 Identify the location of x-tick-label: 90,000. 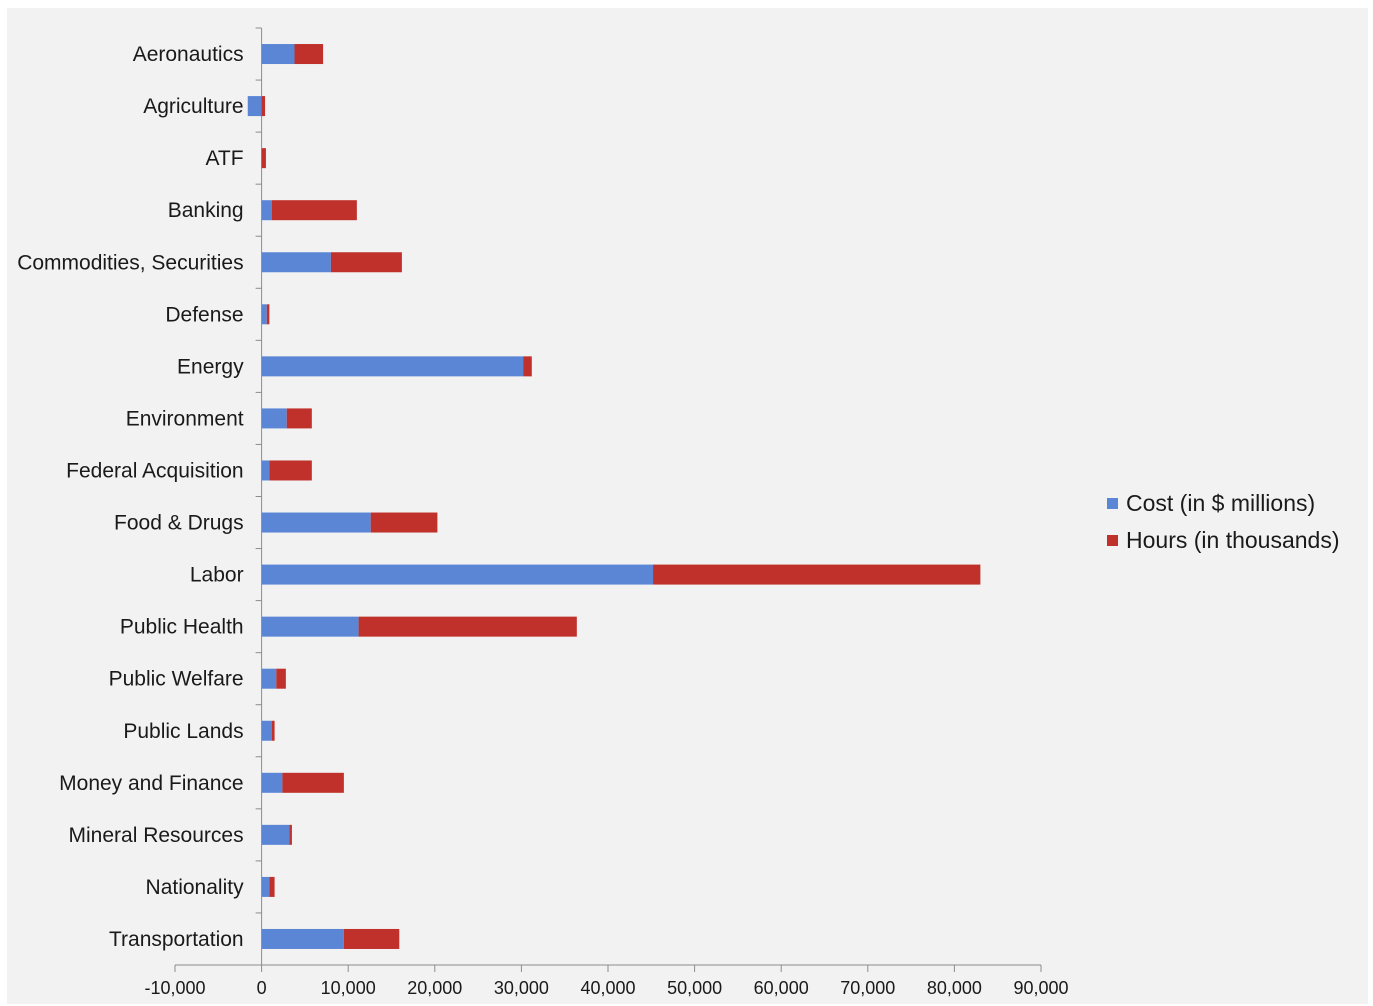
(1040, 988).